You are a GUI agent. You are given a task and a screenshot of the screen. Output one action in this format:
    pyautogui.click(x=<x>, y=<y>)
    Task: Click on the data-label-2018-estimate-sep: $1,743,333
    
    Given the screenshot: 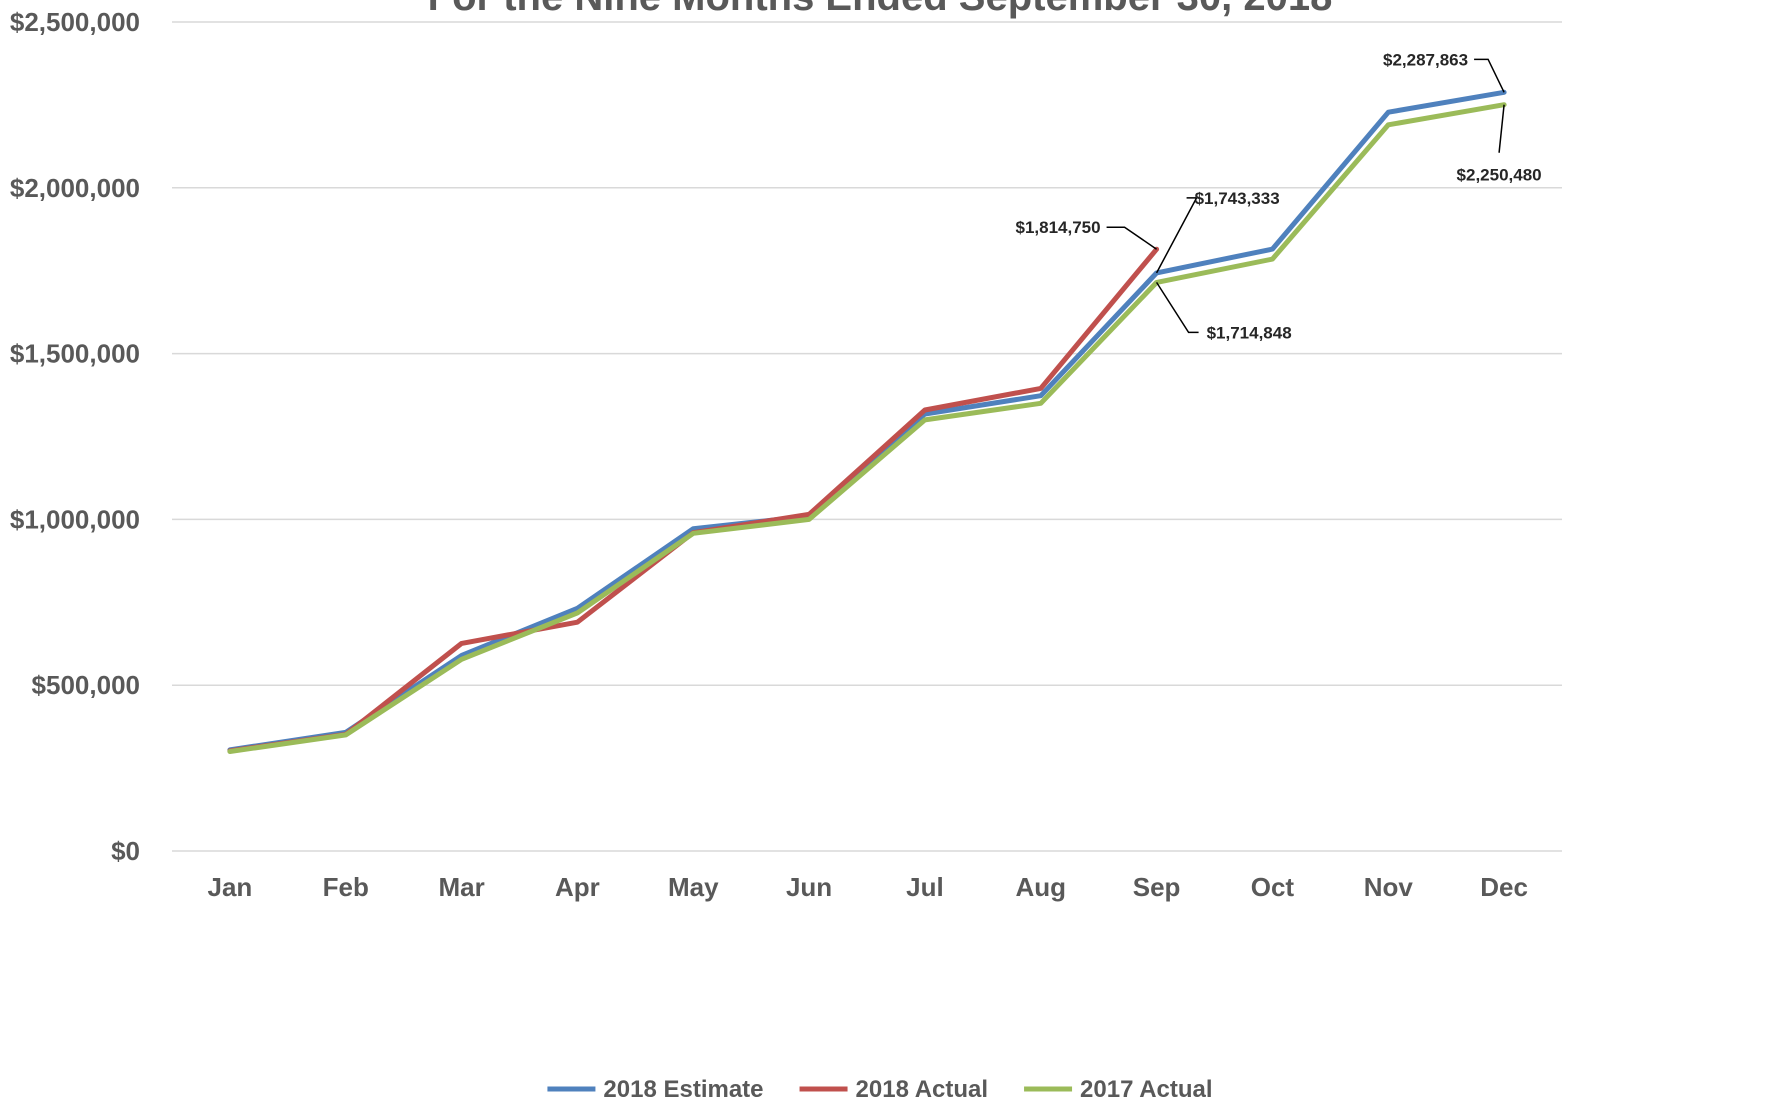 What is the action you would take?
    pyautogui.click(x=1237, y=198)
    